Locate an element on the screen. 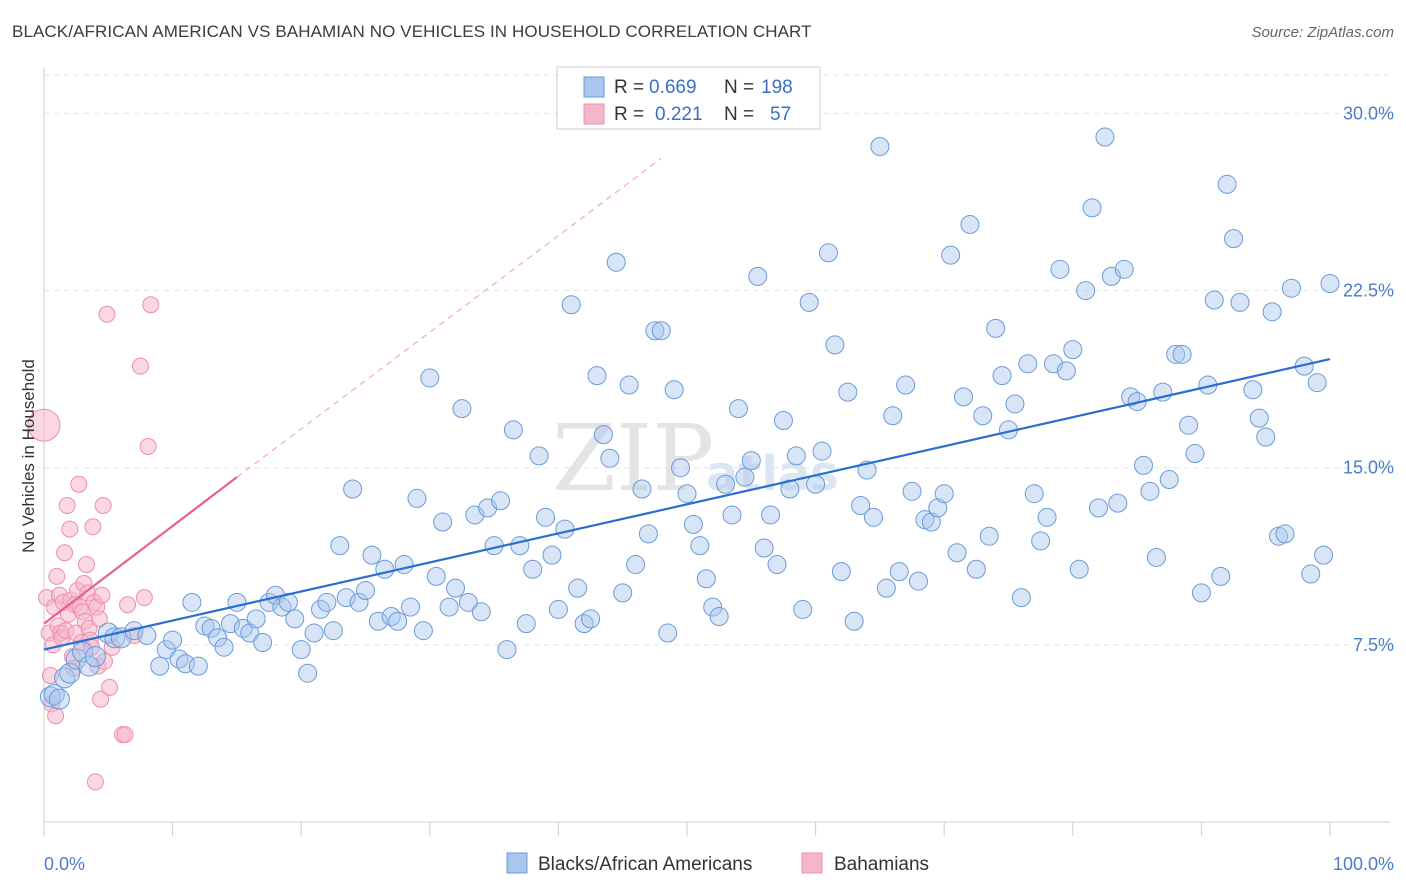  source-label: Source: ZipAtlas.com is located at coordinates (1322, 32).